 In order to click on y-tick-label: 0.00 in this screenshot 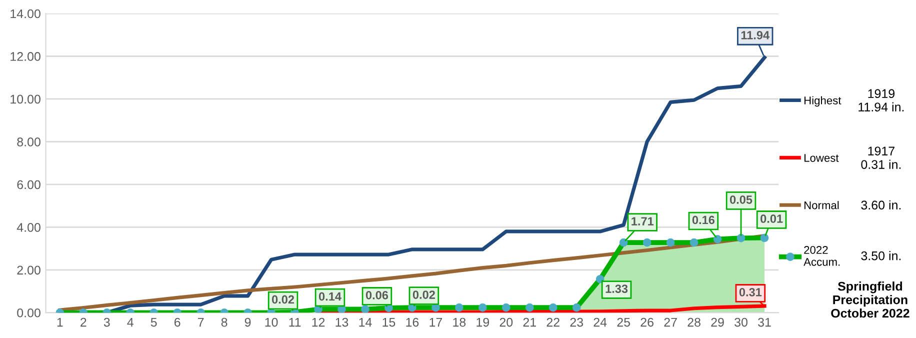, I will do `click(28, 313)`.